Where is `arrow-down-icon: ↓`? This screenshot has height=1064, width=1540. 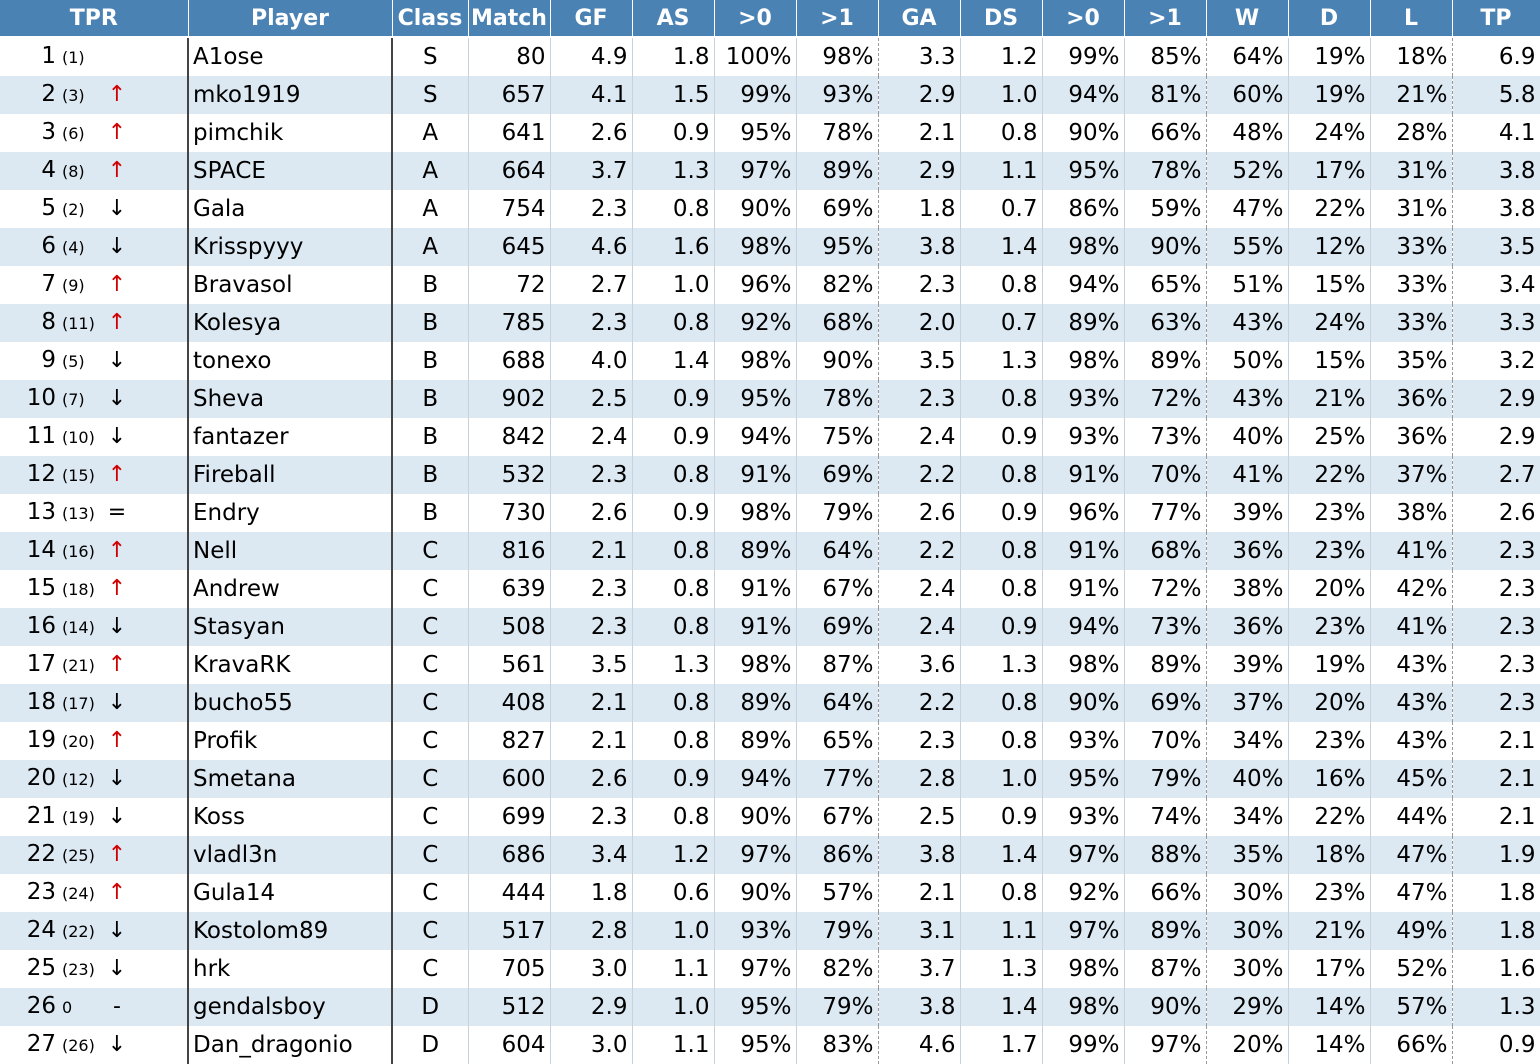 arrow-down-icon: ↓ is located at coordinates (117, 436).